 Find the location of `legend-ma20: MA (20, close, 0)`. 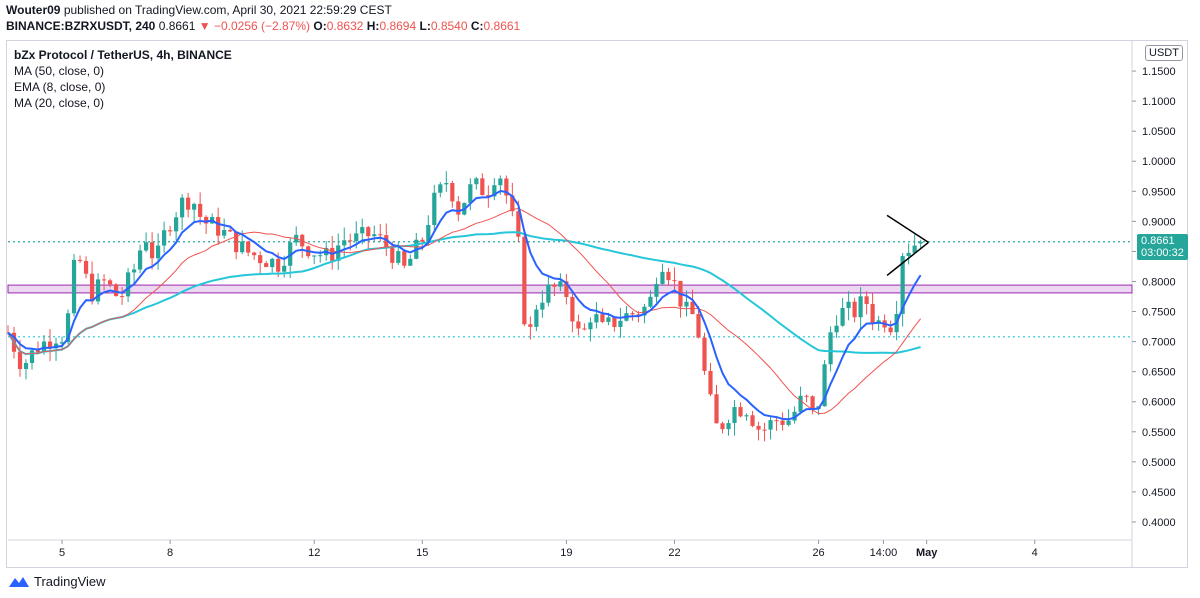

legend-ma20: MA (20, close, 0) is located at coordinates (59, 103).